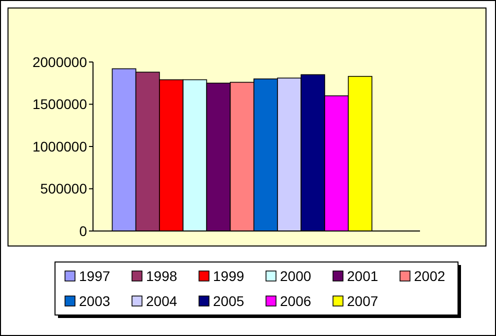 This screenshot has height=336, width=496. What do you see at coordinates (94, 276) in the screenshot?
I see `legend-label: 1997` at bounding box center [94, 276].